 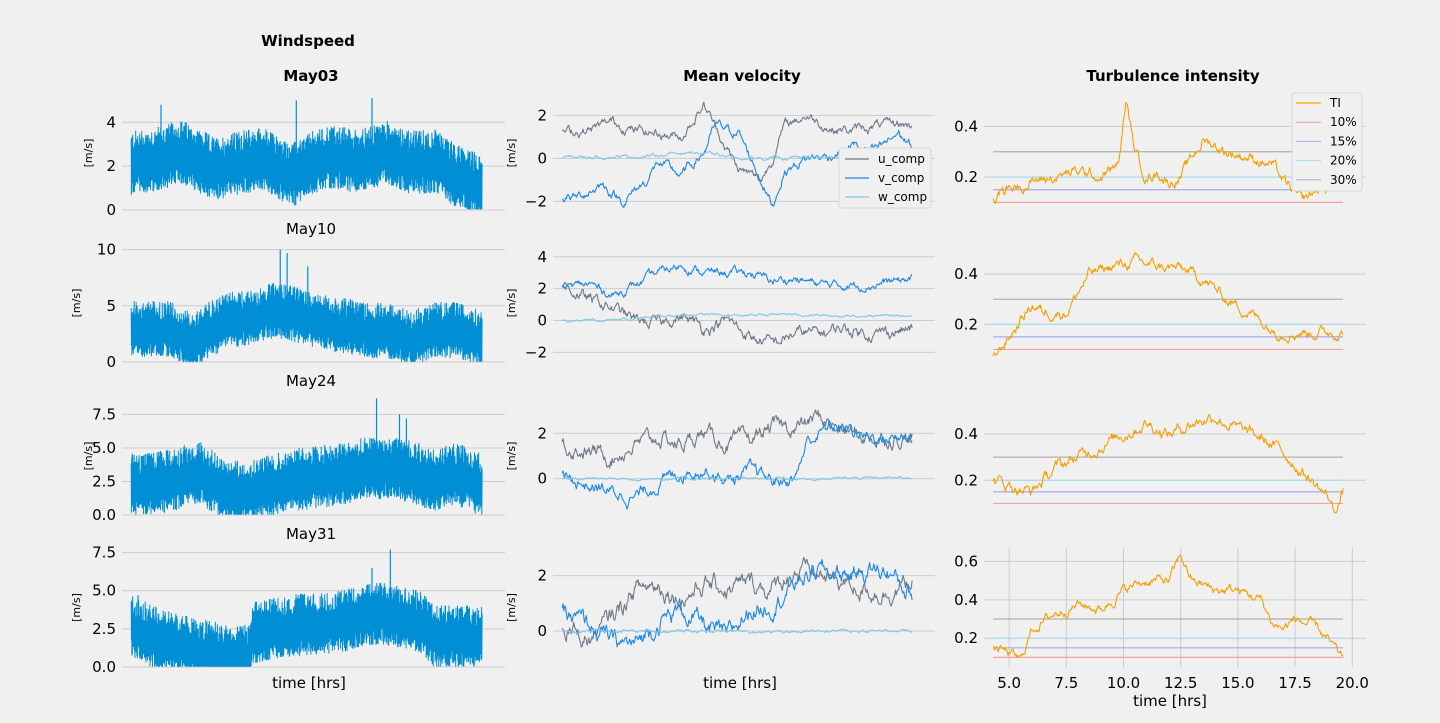 I want to click on panel-mean_velocity-0: −2 0 2 [m/s] u_comp v_comp w_comp, so click(x=720, y=155).